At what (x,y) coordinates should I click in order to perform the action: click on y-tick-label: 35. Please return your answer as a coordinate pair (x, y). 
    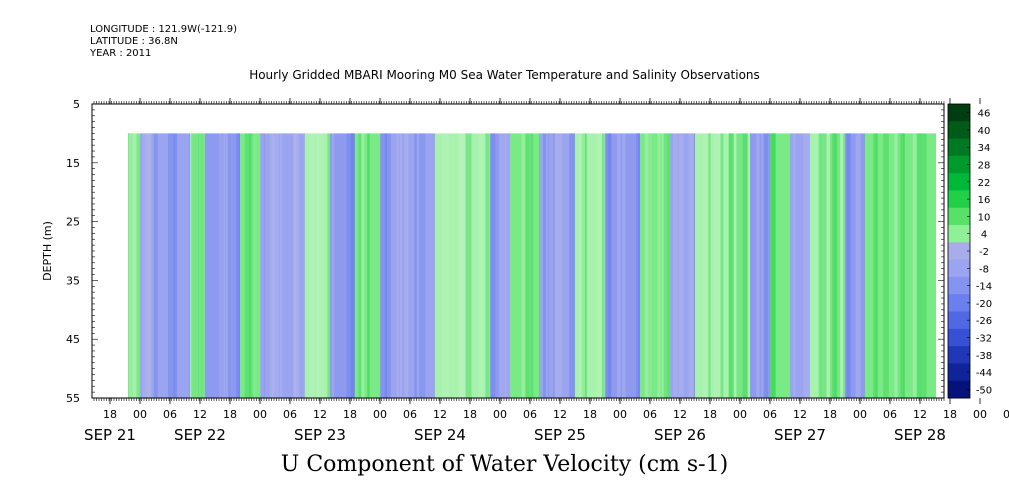
    Looking at the image, I should click on (73, 280).